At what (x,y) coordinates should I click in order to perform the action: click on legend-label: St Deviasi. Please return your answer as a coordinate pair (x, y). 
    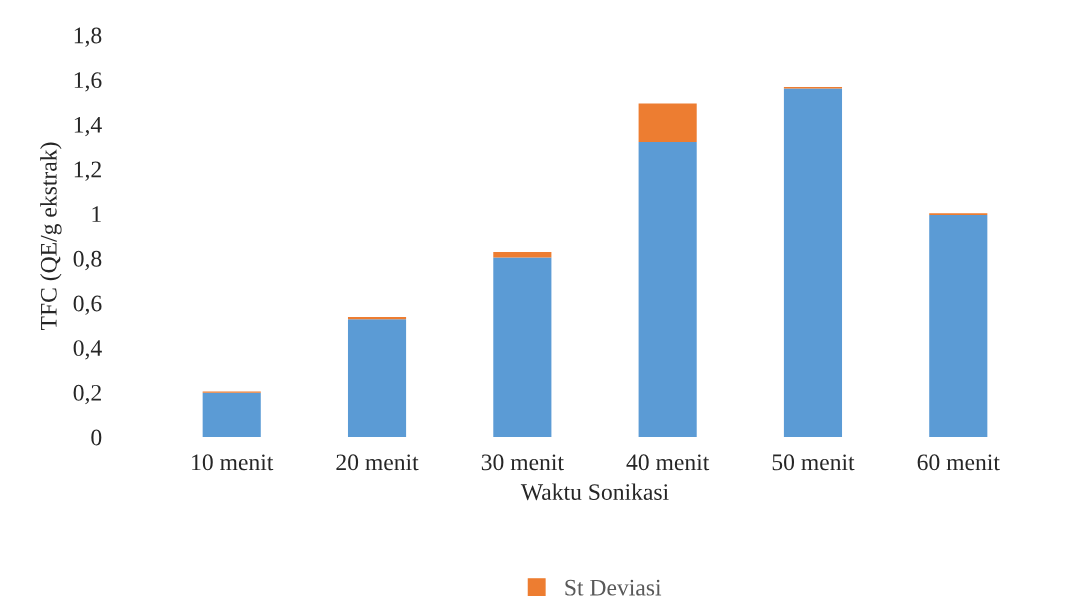
    Looking at the image, I should click on (613, 587).